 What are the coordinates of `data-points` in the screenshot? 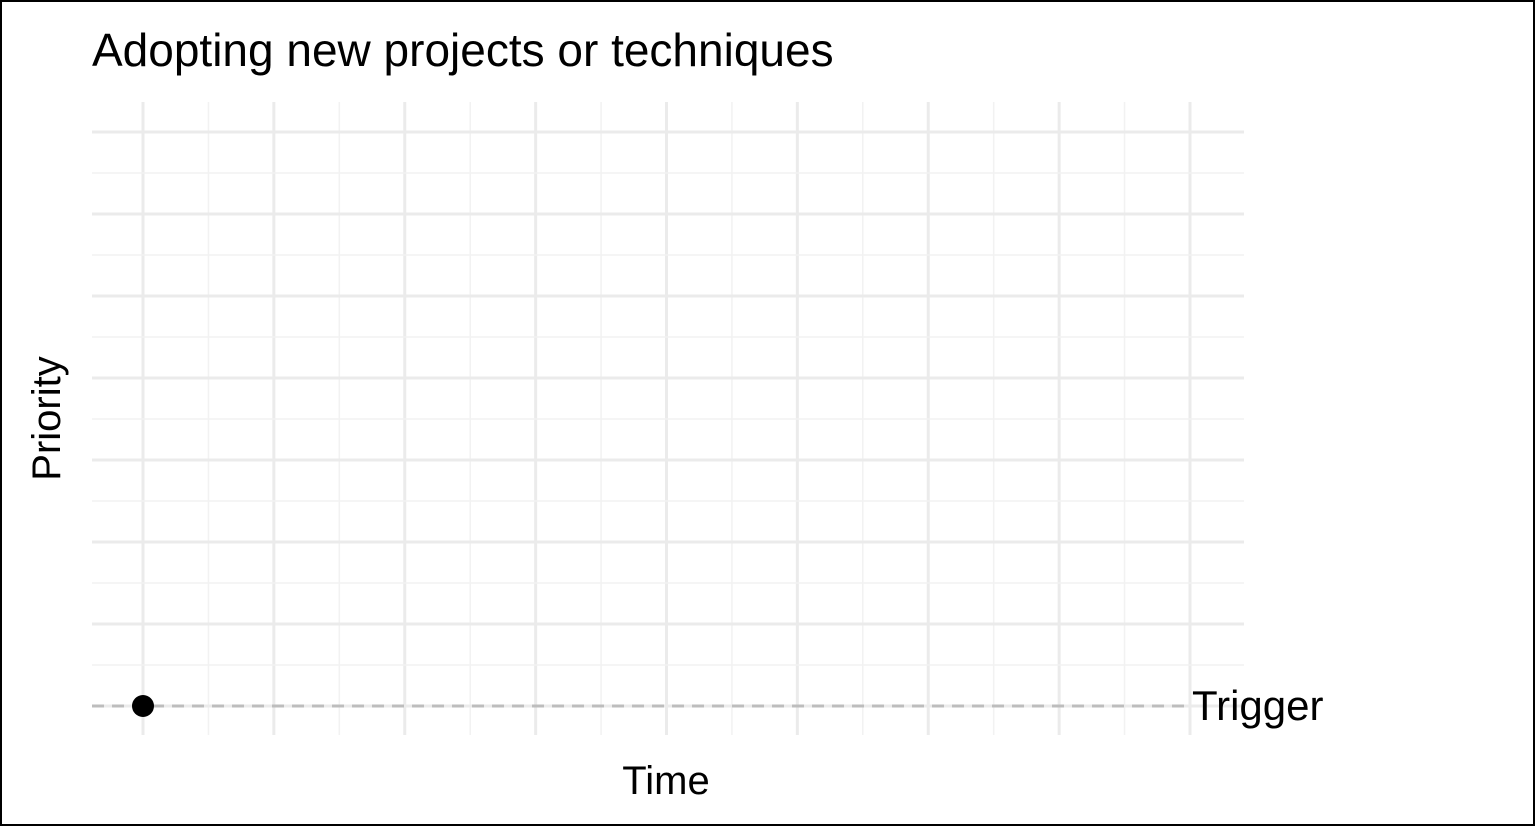 It's located at (143, 706).